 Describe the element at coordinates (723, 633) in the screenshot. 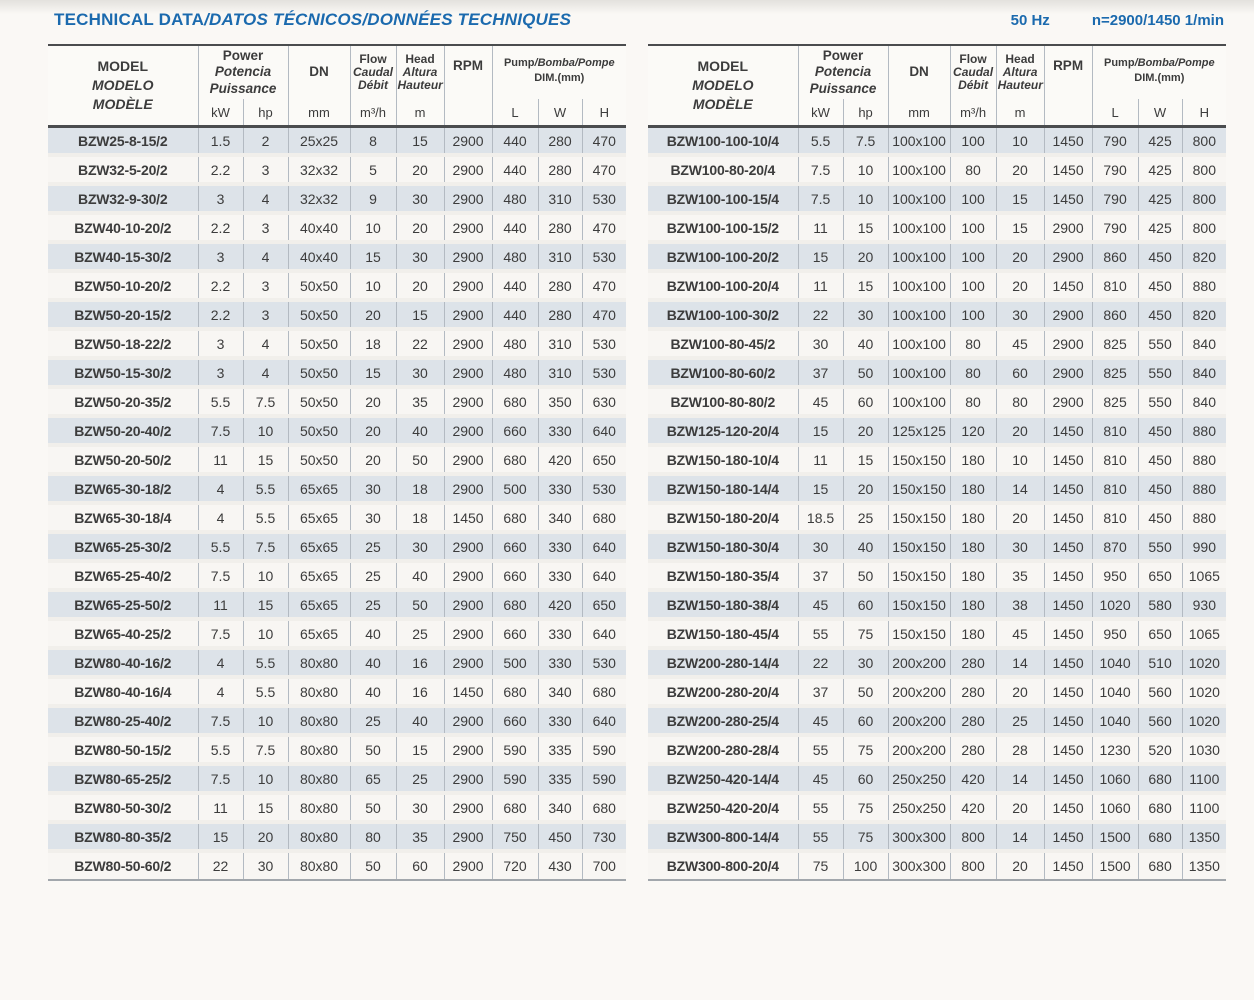

I see `model-cell: BZW150-180-45/4` at that location.